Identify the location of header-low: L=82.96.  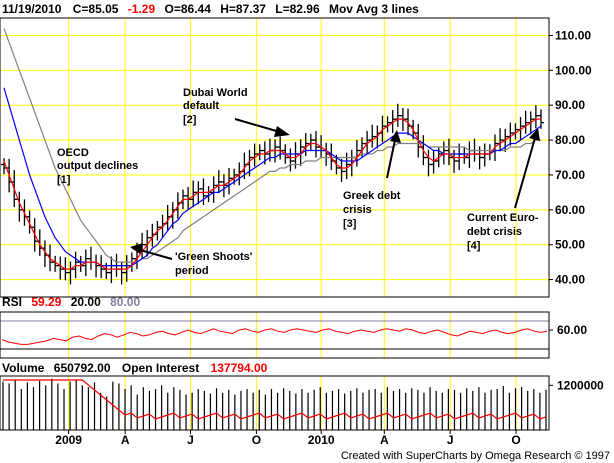
(297, 9).